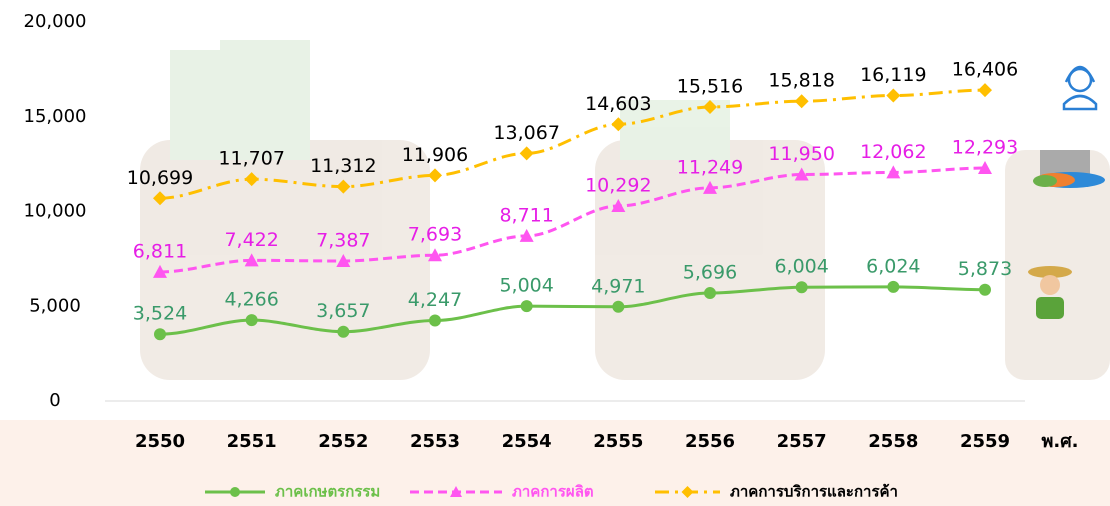 Image resolution: width=1110 pixels, height=506 pixels. What do you see at coordinates (526, 133) in the screenshot?
I see `value-label: 13,067` at bounding box center [526, 133].